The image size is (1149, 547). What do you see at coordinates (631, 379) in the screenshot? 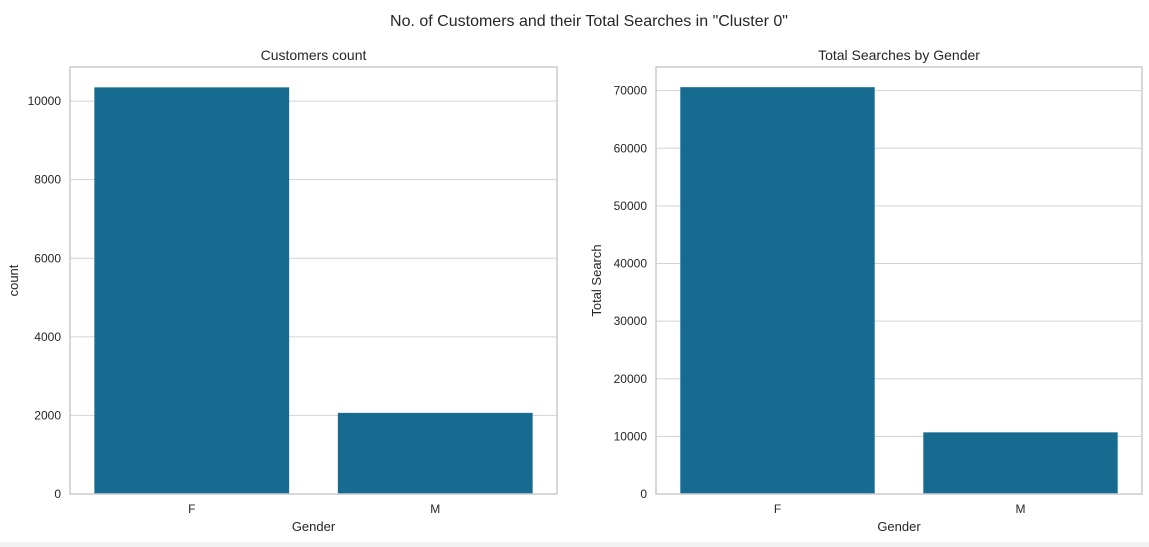
I see `y-tick-label: 20000` at bounding box center [631, 379].